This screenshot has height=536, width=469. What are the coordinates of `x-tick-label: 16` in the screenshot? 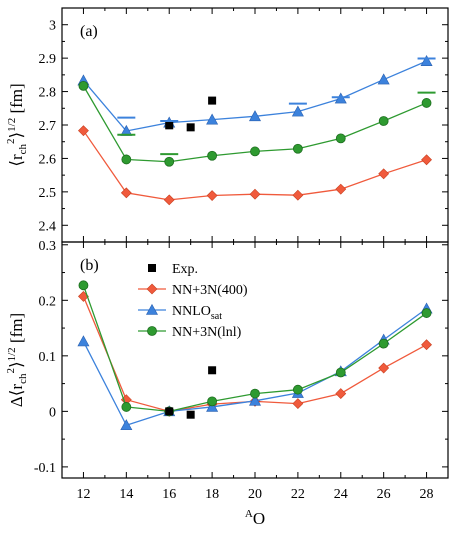 It's located at (169, 494).